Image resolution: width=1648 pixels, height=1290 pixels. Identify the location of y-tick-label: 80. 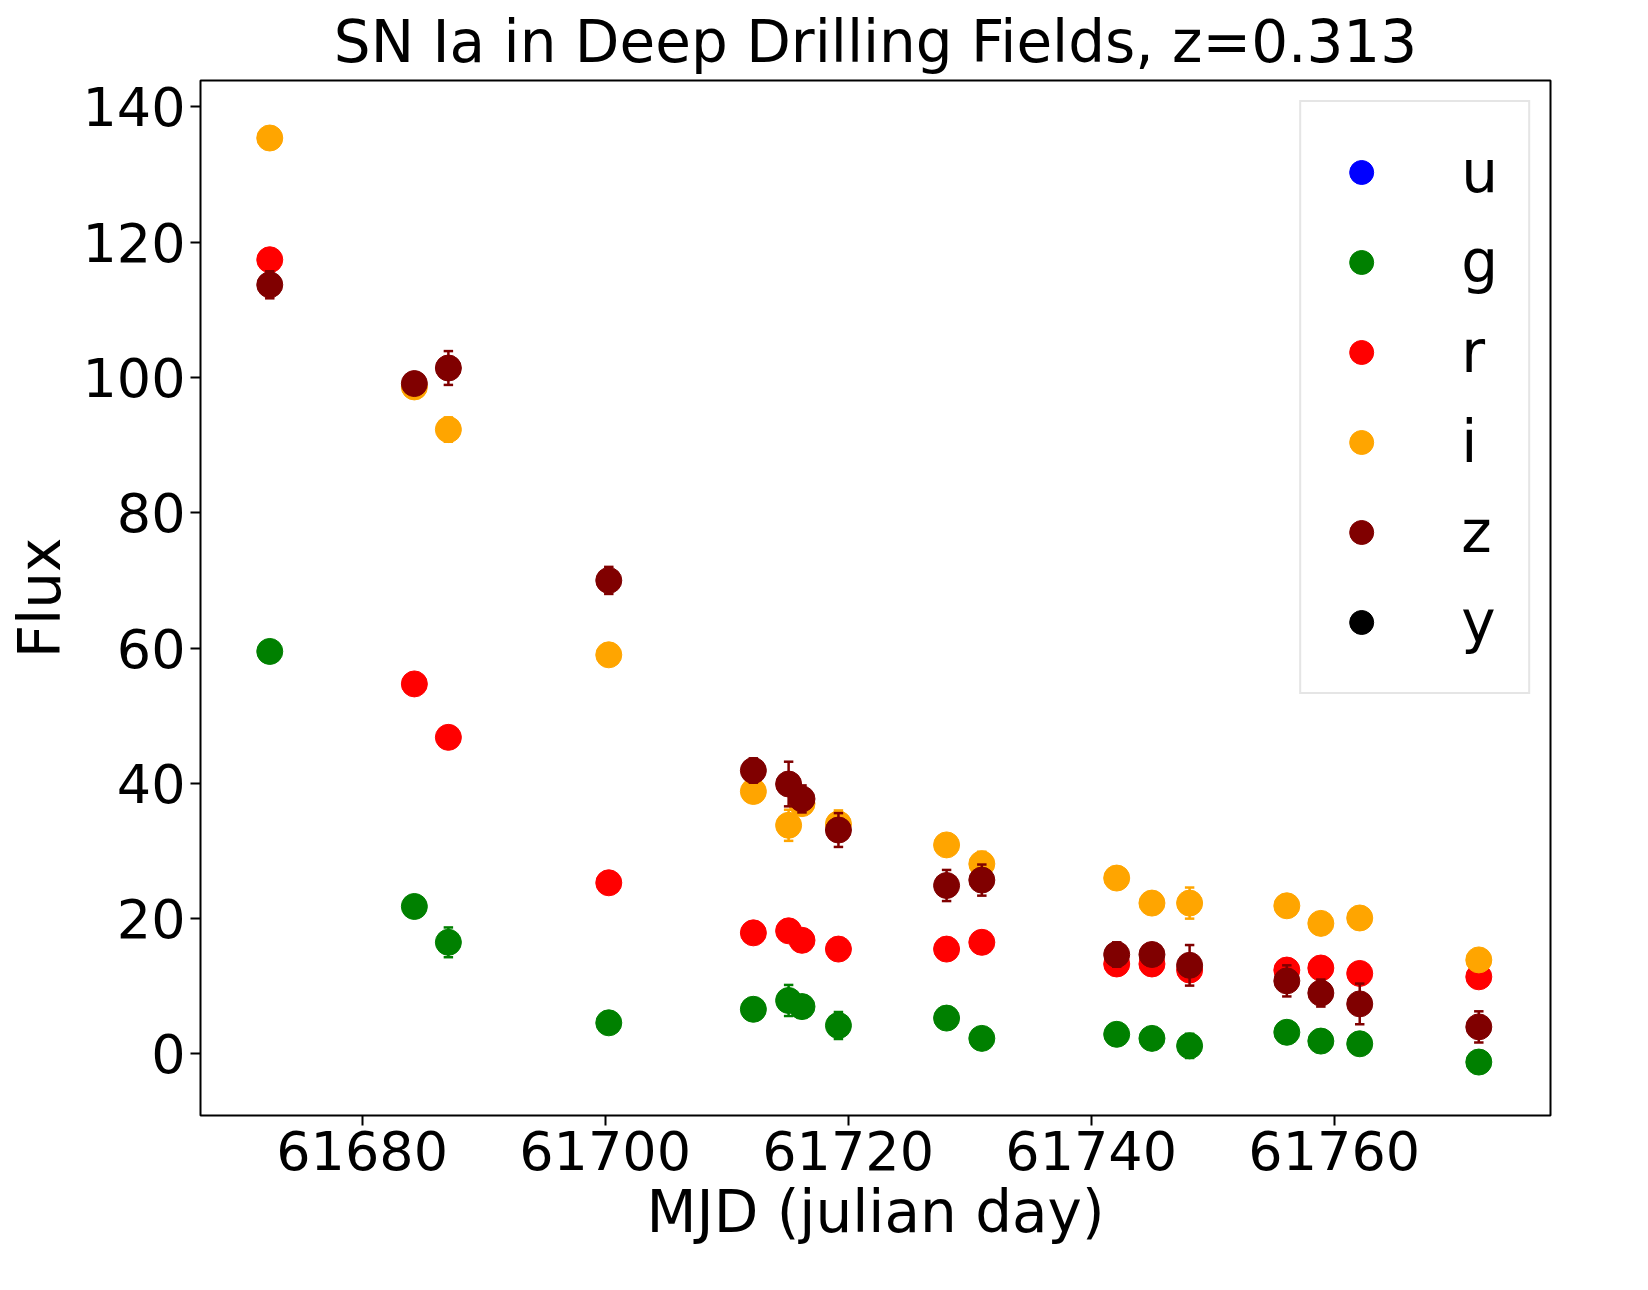
(151, 514).